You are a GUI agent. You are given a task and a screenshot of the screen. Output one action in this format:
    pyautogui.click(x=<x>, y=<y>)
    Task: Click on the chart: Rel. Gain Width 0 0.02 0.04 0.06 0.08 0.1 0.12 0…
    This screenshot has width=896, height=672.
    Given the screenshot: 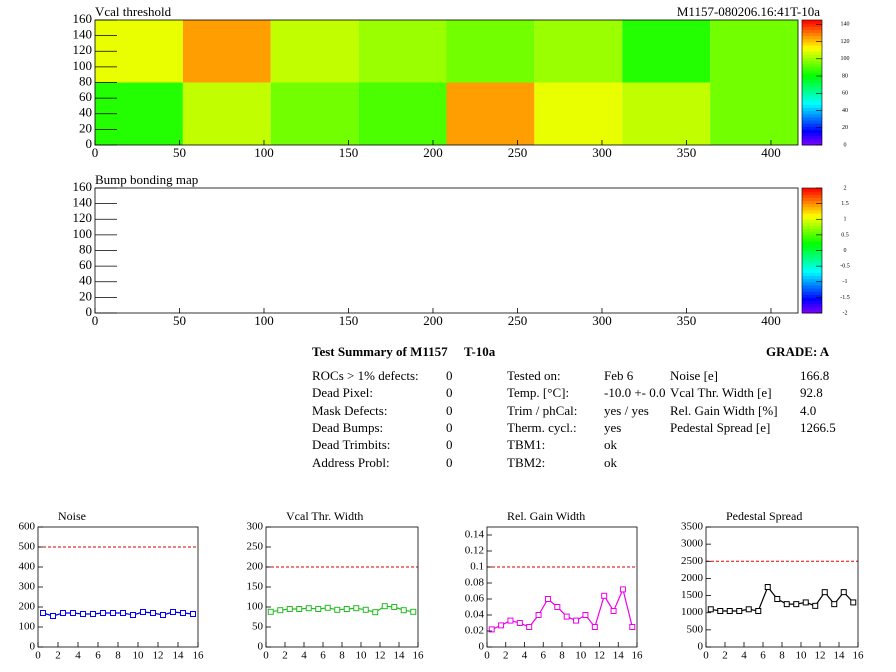 What is the action you would take?
    pyautogui.click(x=554, y=585)
    